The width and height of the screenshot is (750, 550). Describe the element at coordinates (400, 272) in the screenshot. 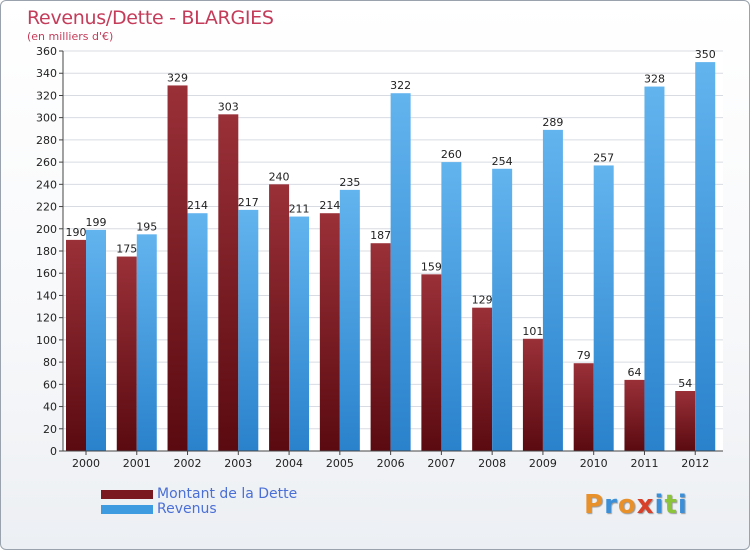

I see `bar-revenus-2006` at that location.